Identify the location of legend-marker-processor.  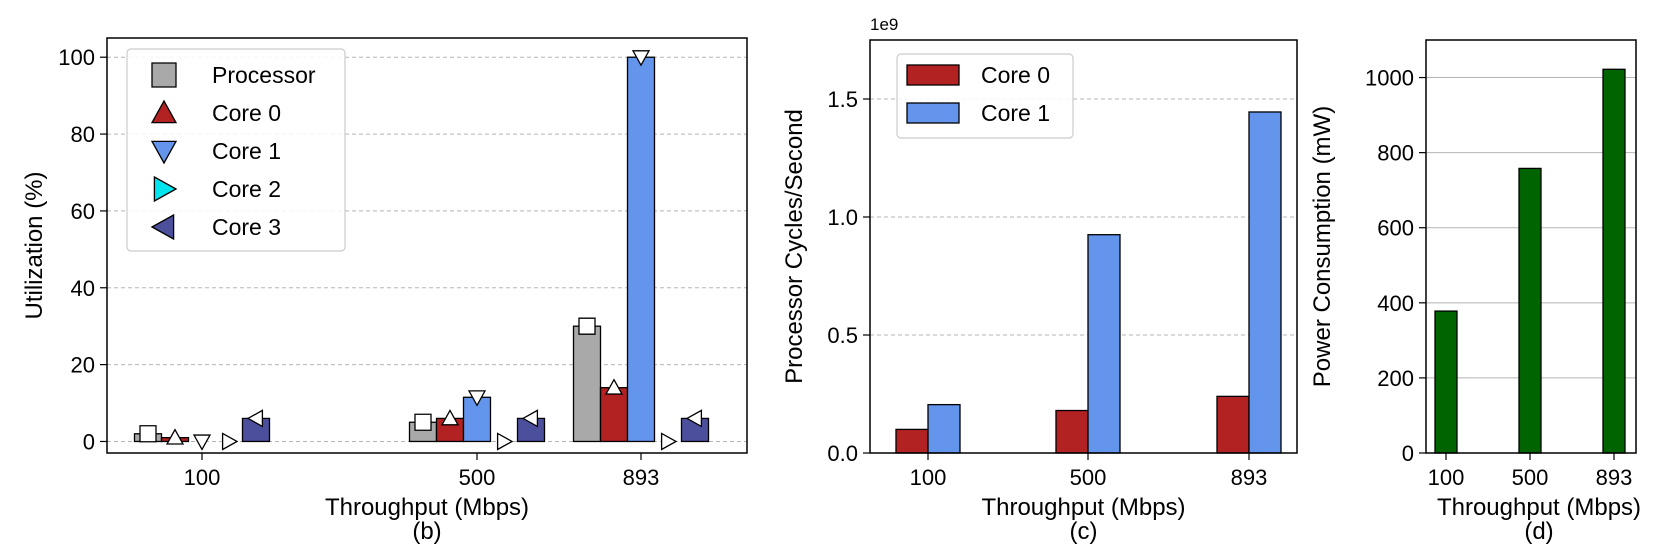
(164, 75).